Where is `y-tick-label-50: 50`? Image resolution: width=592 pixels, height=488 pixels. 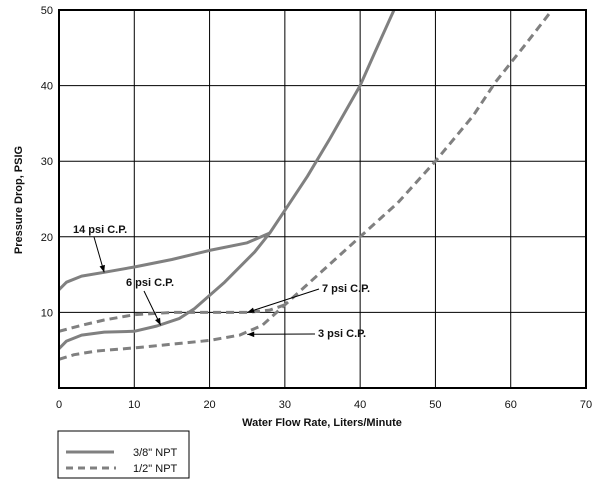
y-tick-label-50: 50 is located at coordinates (47, 11).